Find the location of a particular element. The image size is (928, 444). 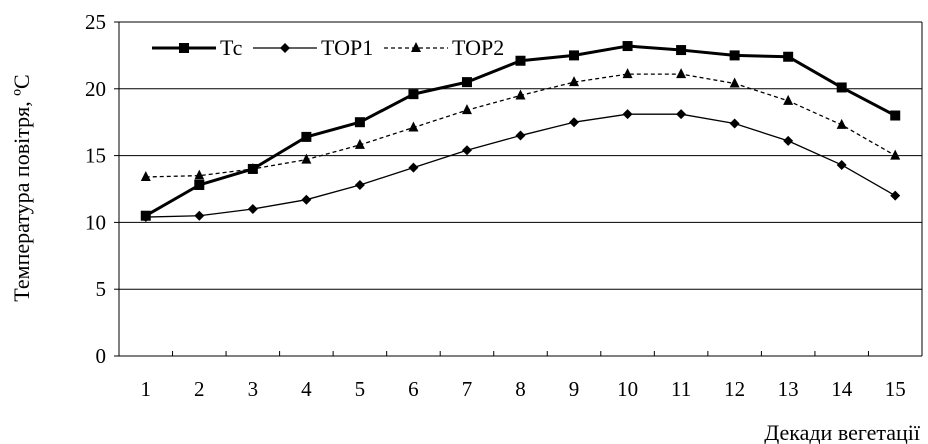

legend-label-Тс: Тс is located at coordinates (231, 47).